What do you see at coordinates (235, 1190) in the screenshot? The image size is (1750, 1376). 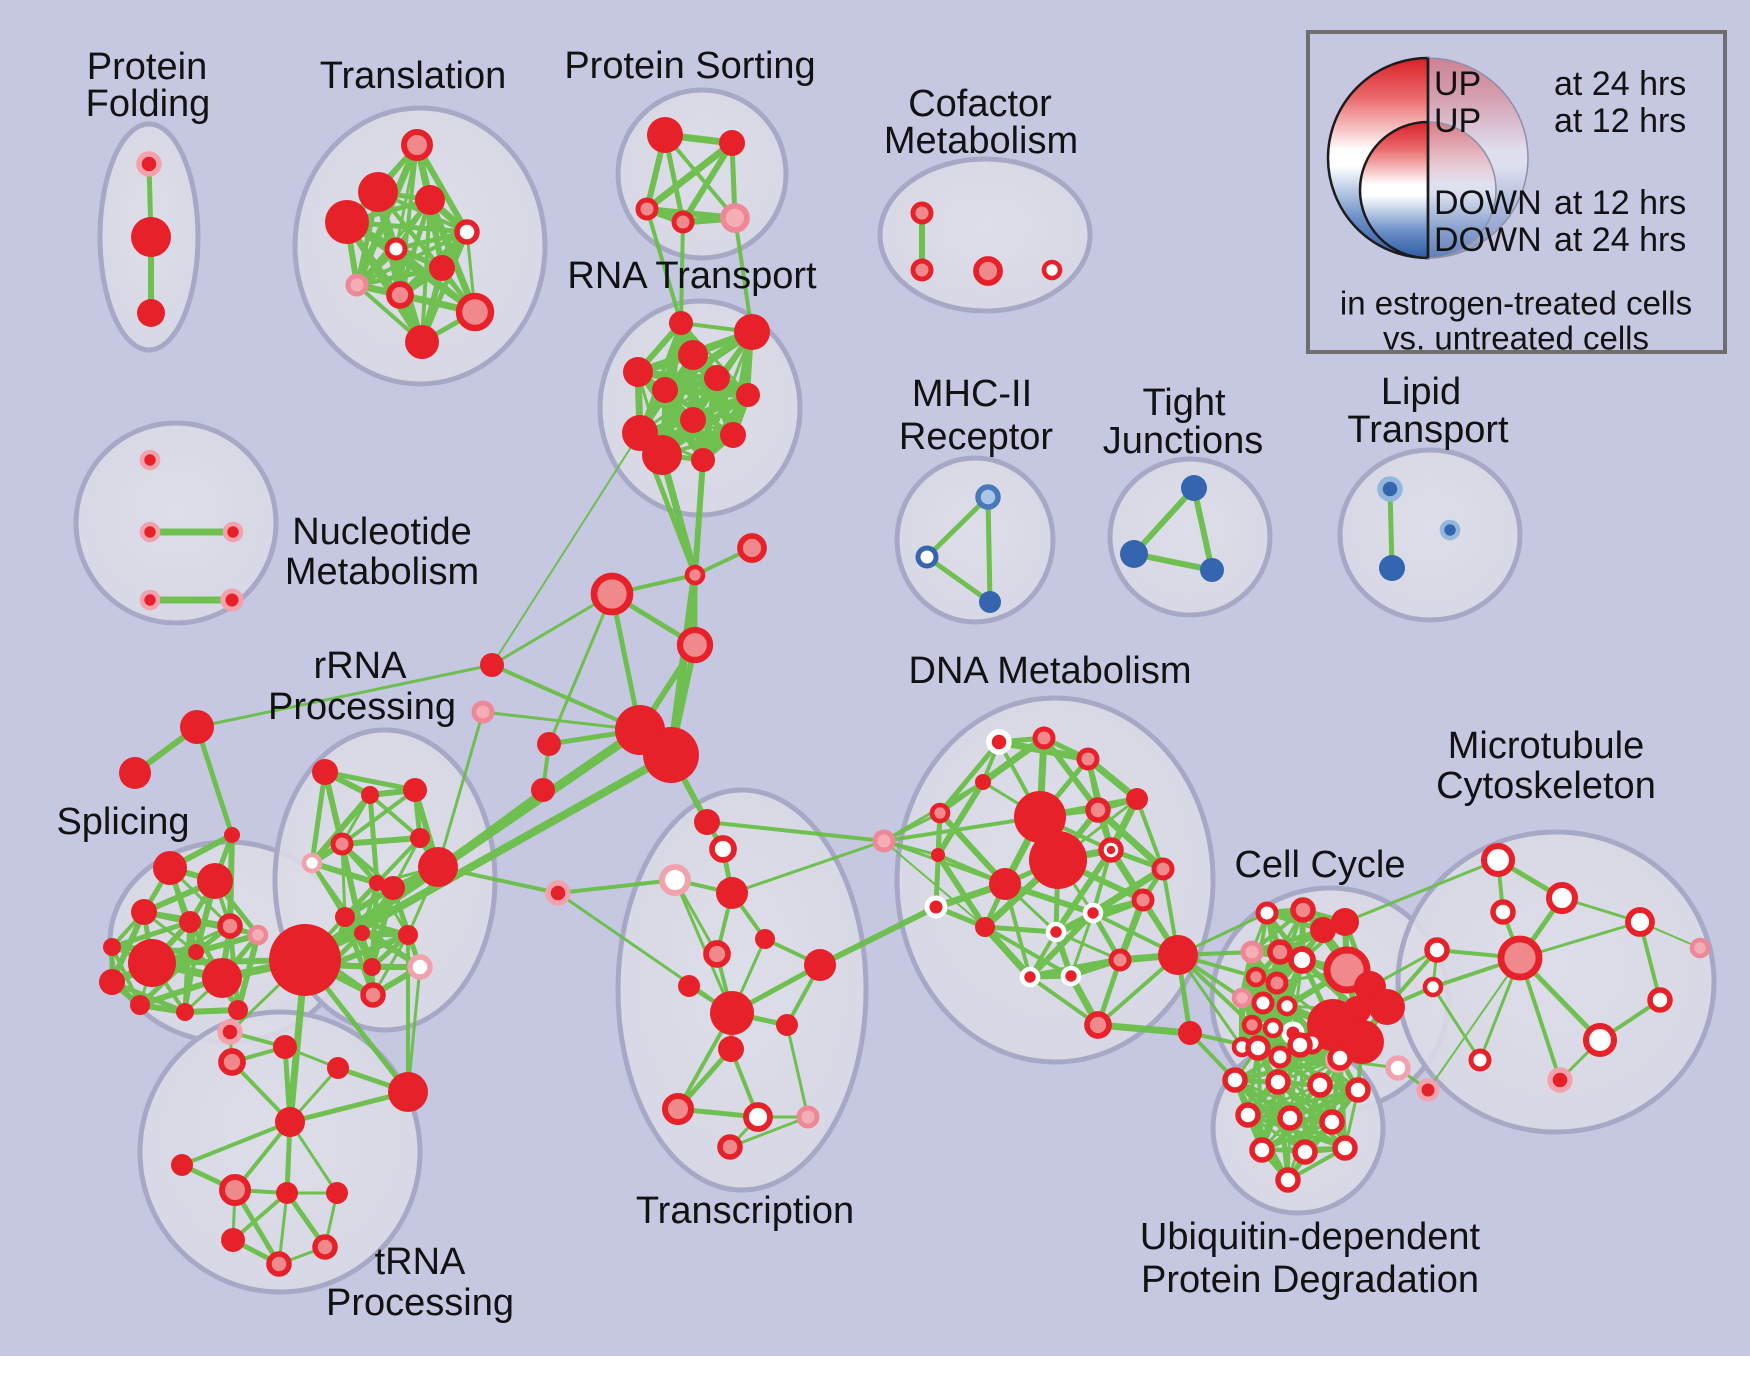 I see `node-tn4` at bounding box center [235, 1190].